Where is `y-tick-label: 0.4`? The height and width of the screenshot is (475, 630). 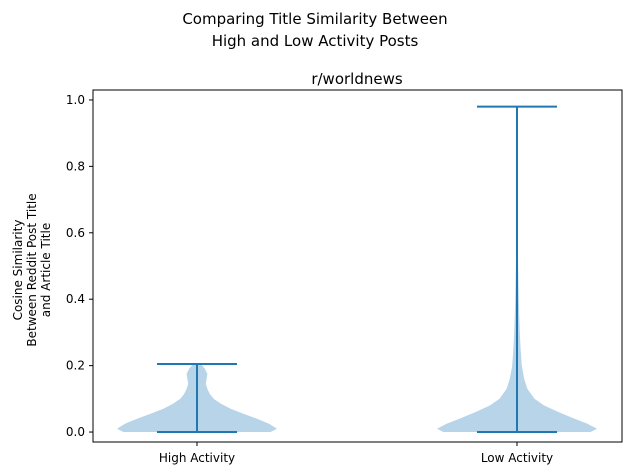 y-tick-label: 0.4 is located at coordinates (75, 299).